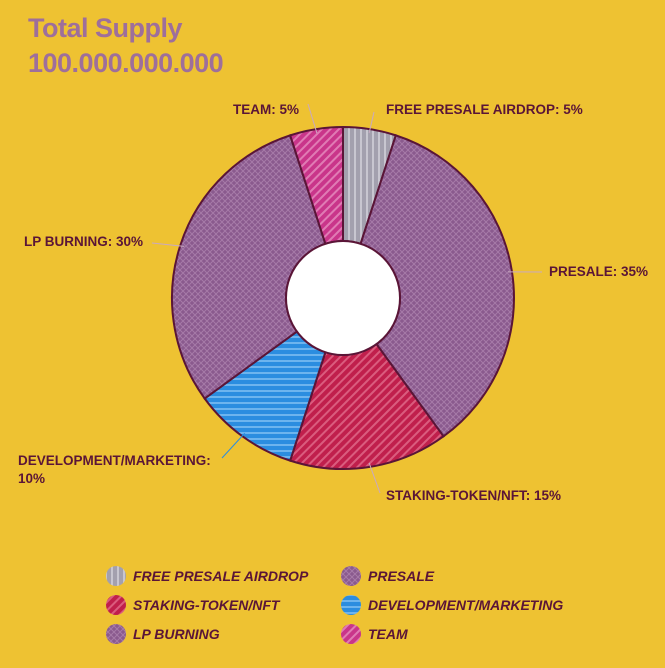 Image resolution: width=665 pixels, height=668 pixels. I want to click on legend-label: DEVELOPMENT/MARKETING, so click(466, 605).